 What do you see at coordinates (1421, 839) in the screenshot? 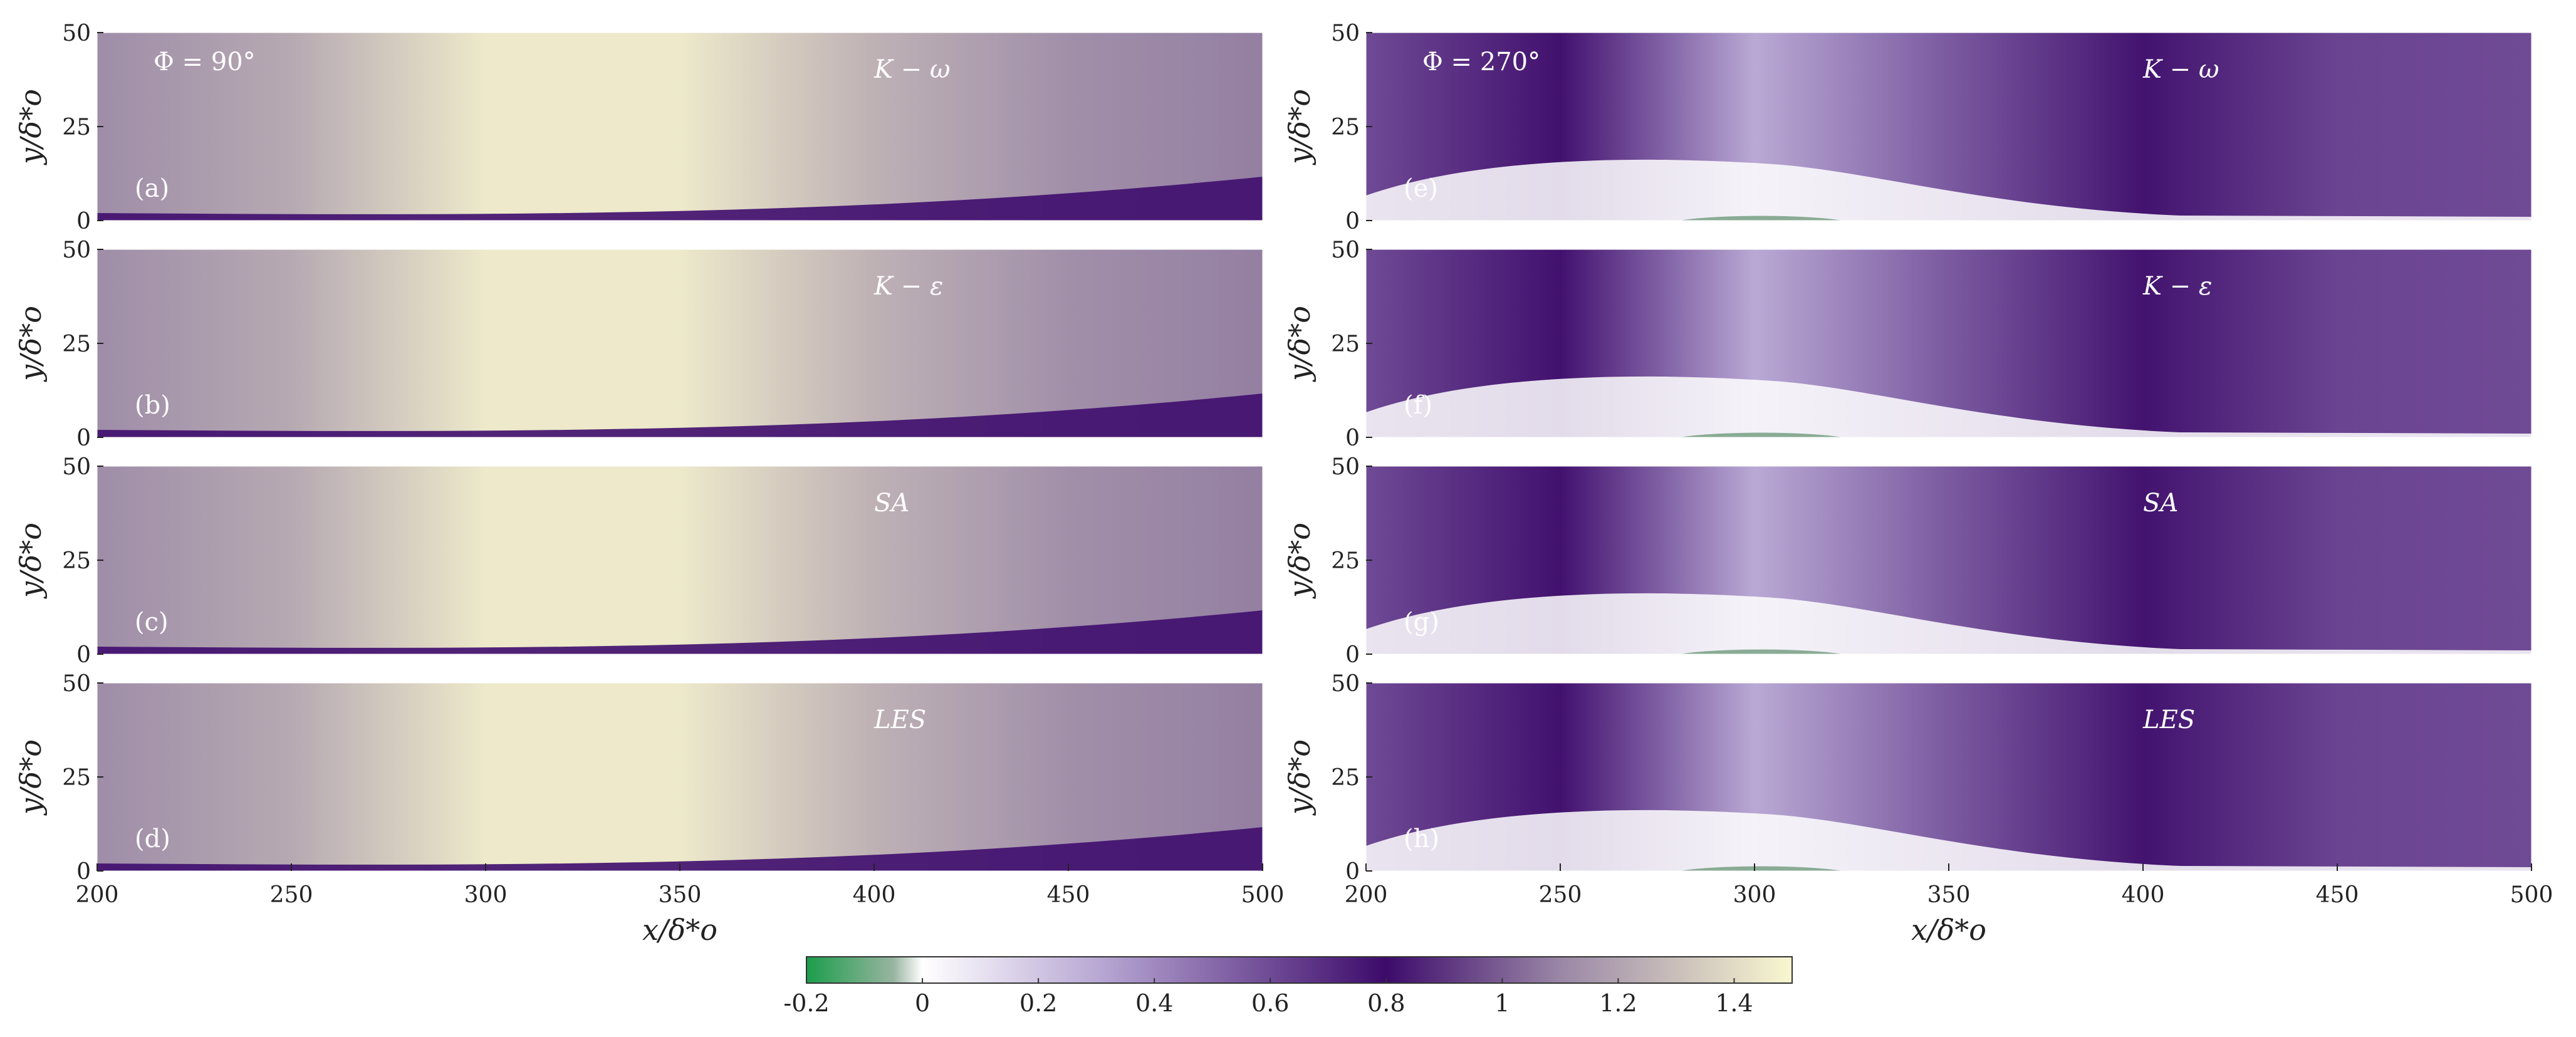
I see `panel-tag: (h)` at bounding box center [1421, 839].